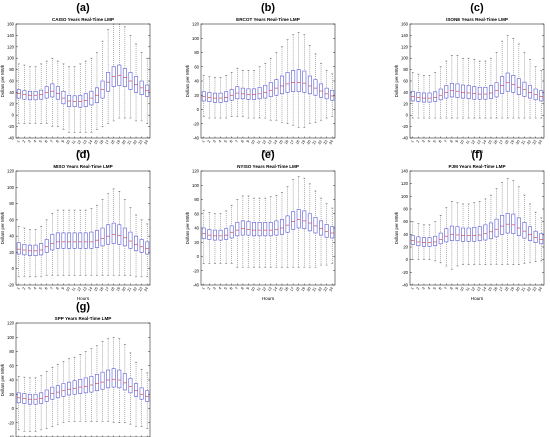 The image size is (550, 437). Describe the element at coordinates (281, 290) in the screenshot. I see `x-tick-label: 15` at that location.